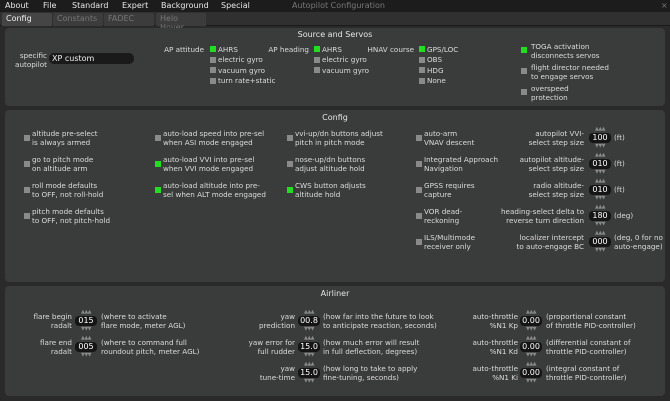 This screenshot has height=401, width=670. I want to click on value-spinner: ▲▲▲ 015 ▼▼▼, so click(86, 321).